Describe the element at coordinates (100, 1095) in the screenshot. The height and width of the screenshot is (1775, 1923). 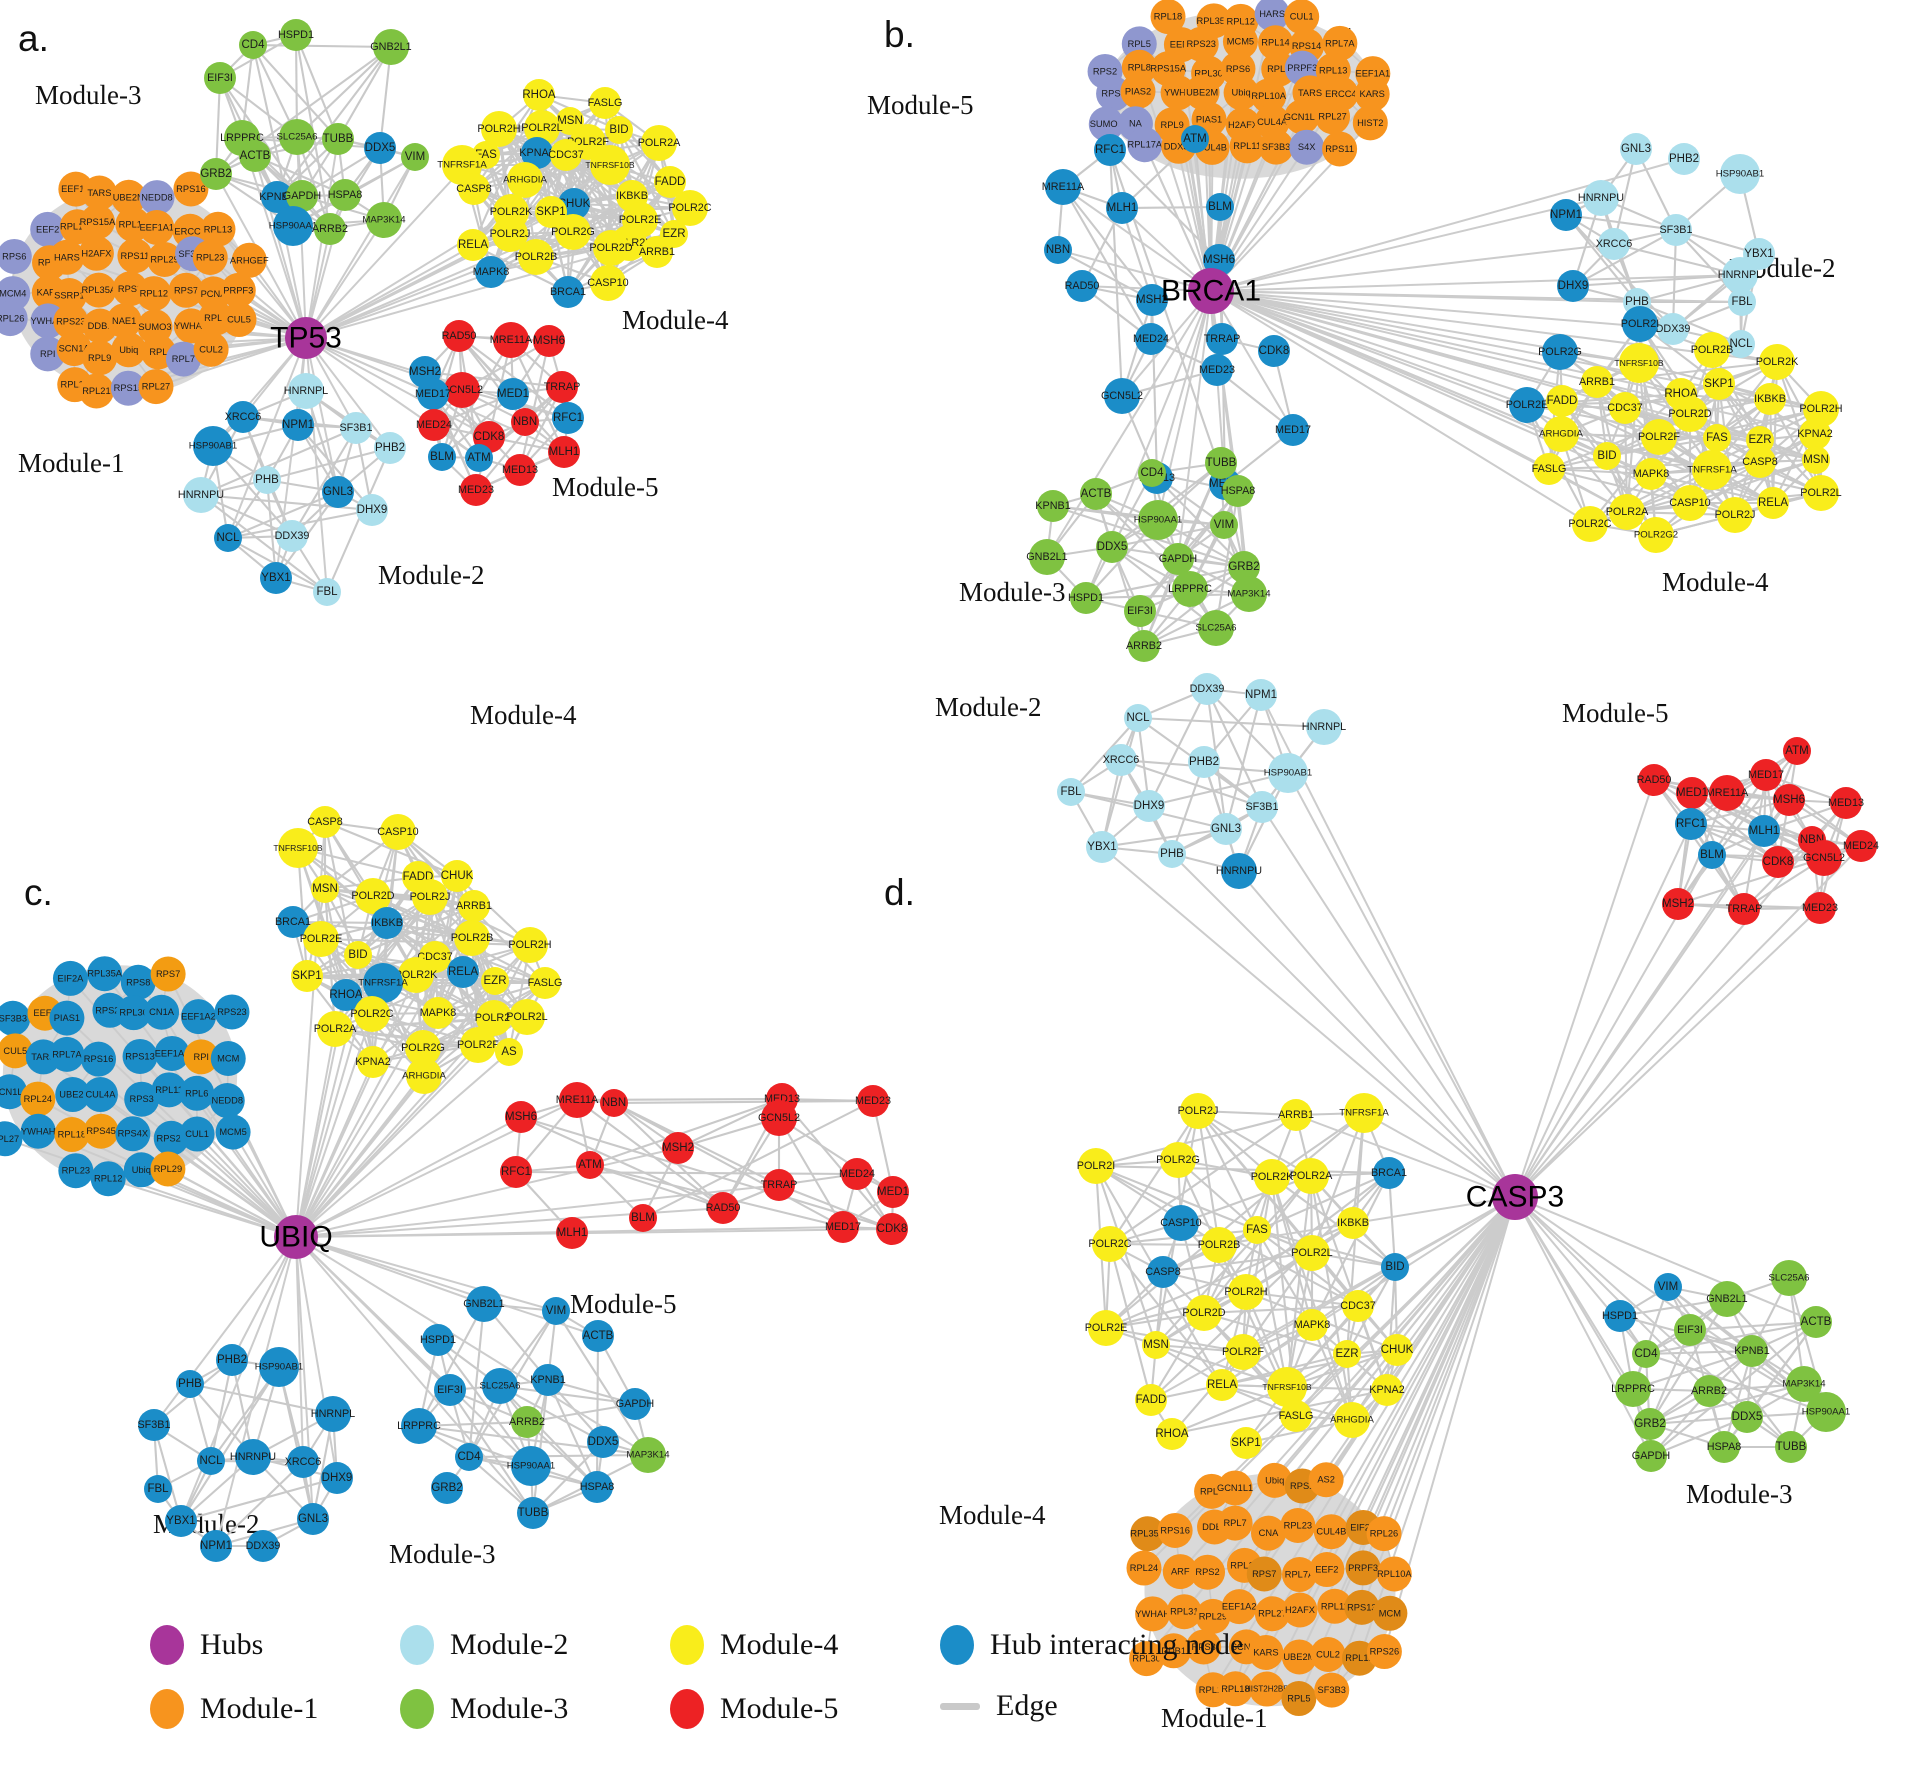
I see `node-cul4a: CUL4A` at that location.